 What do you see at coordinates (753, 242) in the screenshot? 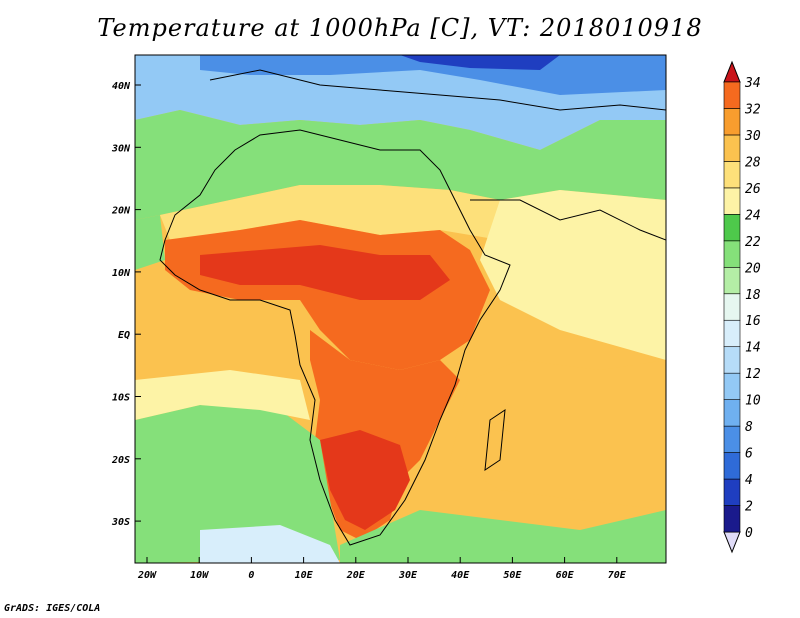
I see `colorbar-level-label: 22` at bounding box center [753, 242].